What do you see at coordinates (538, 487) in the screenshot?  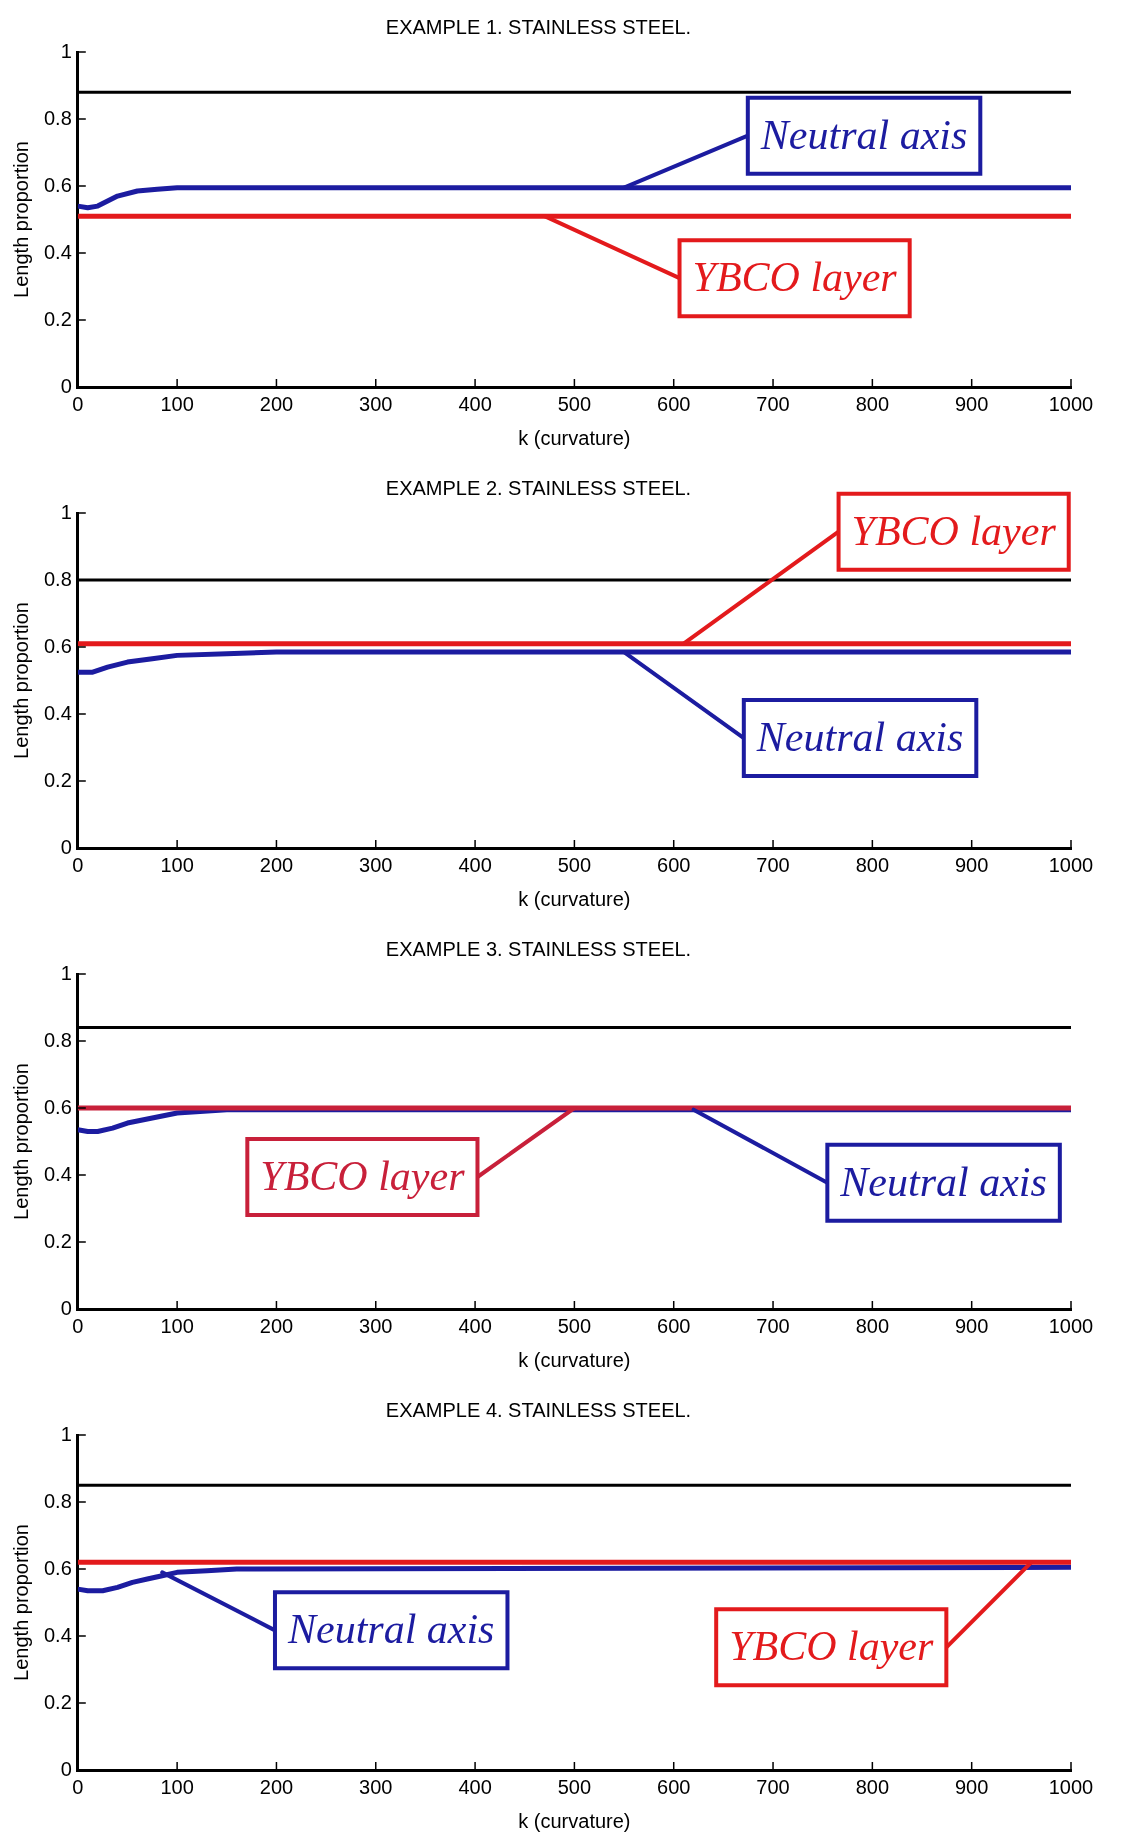 I see `chart-title: EXAMPLE 2. STAINLESS STEEL.` at bounding box center [538, 487].